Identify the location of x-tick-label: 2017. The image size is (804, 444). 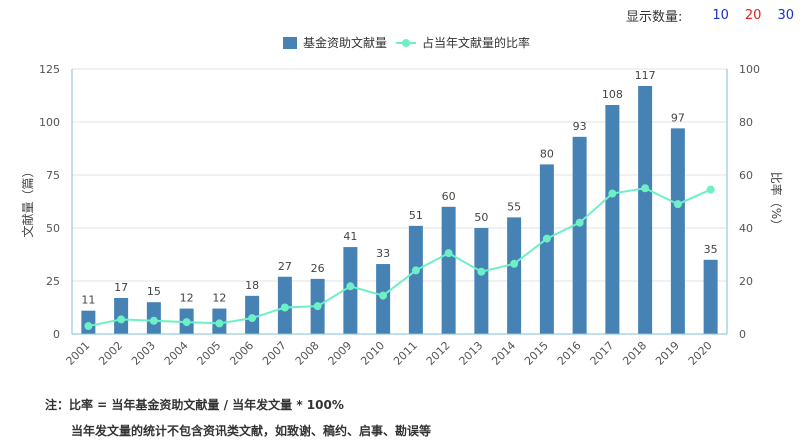
(602, 353).